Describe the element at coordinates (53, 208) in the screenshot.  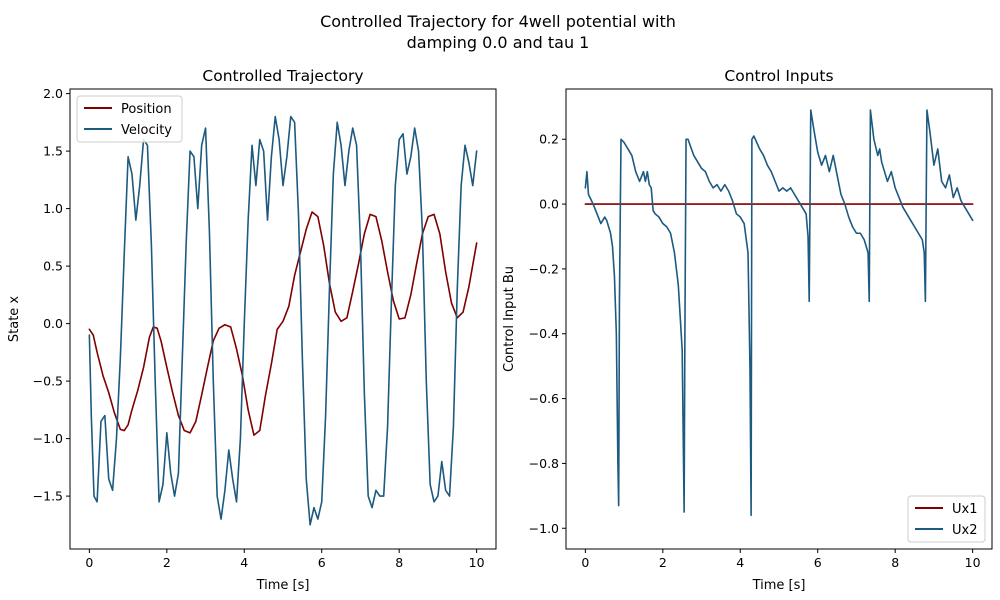
I see `trajectory-y-tick-label: 1.0` at that location.